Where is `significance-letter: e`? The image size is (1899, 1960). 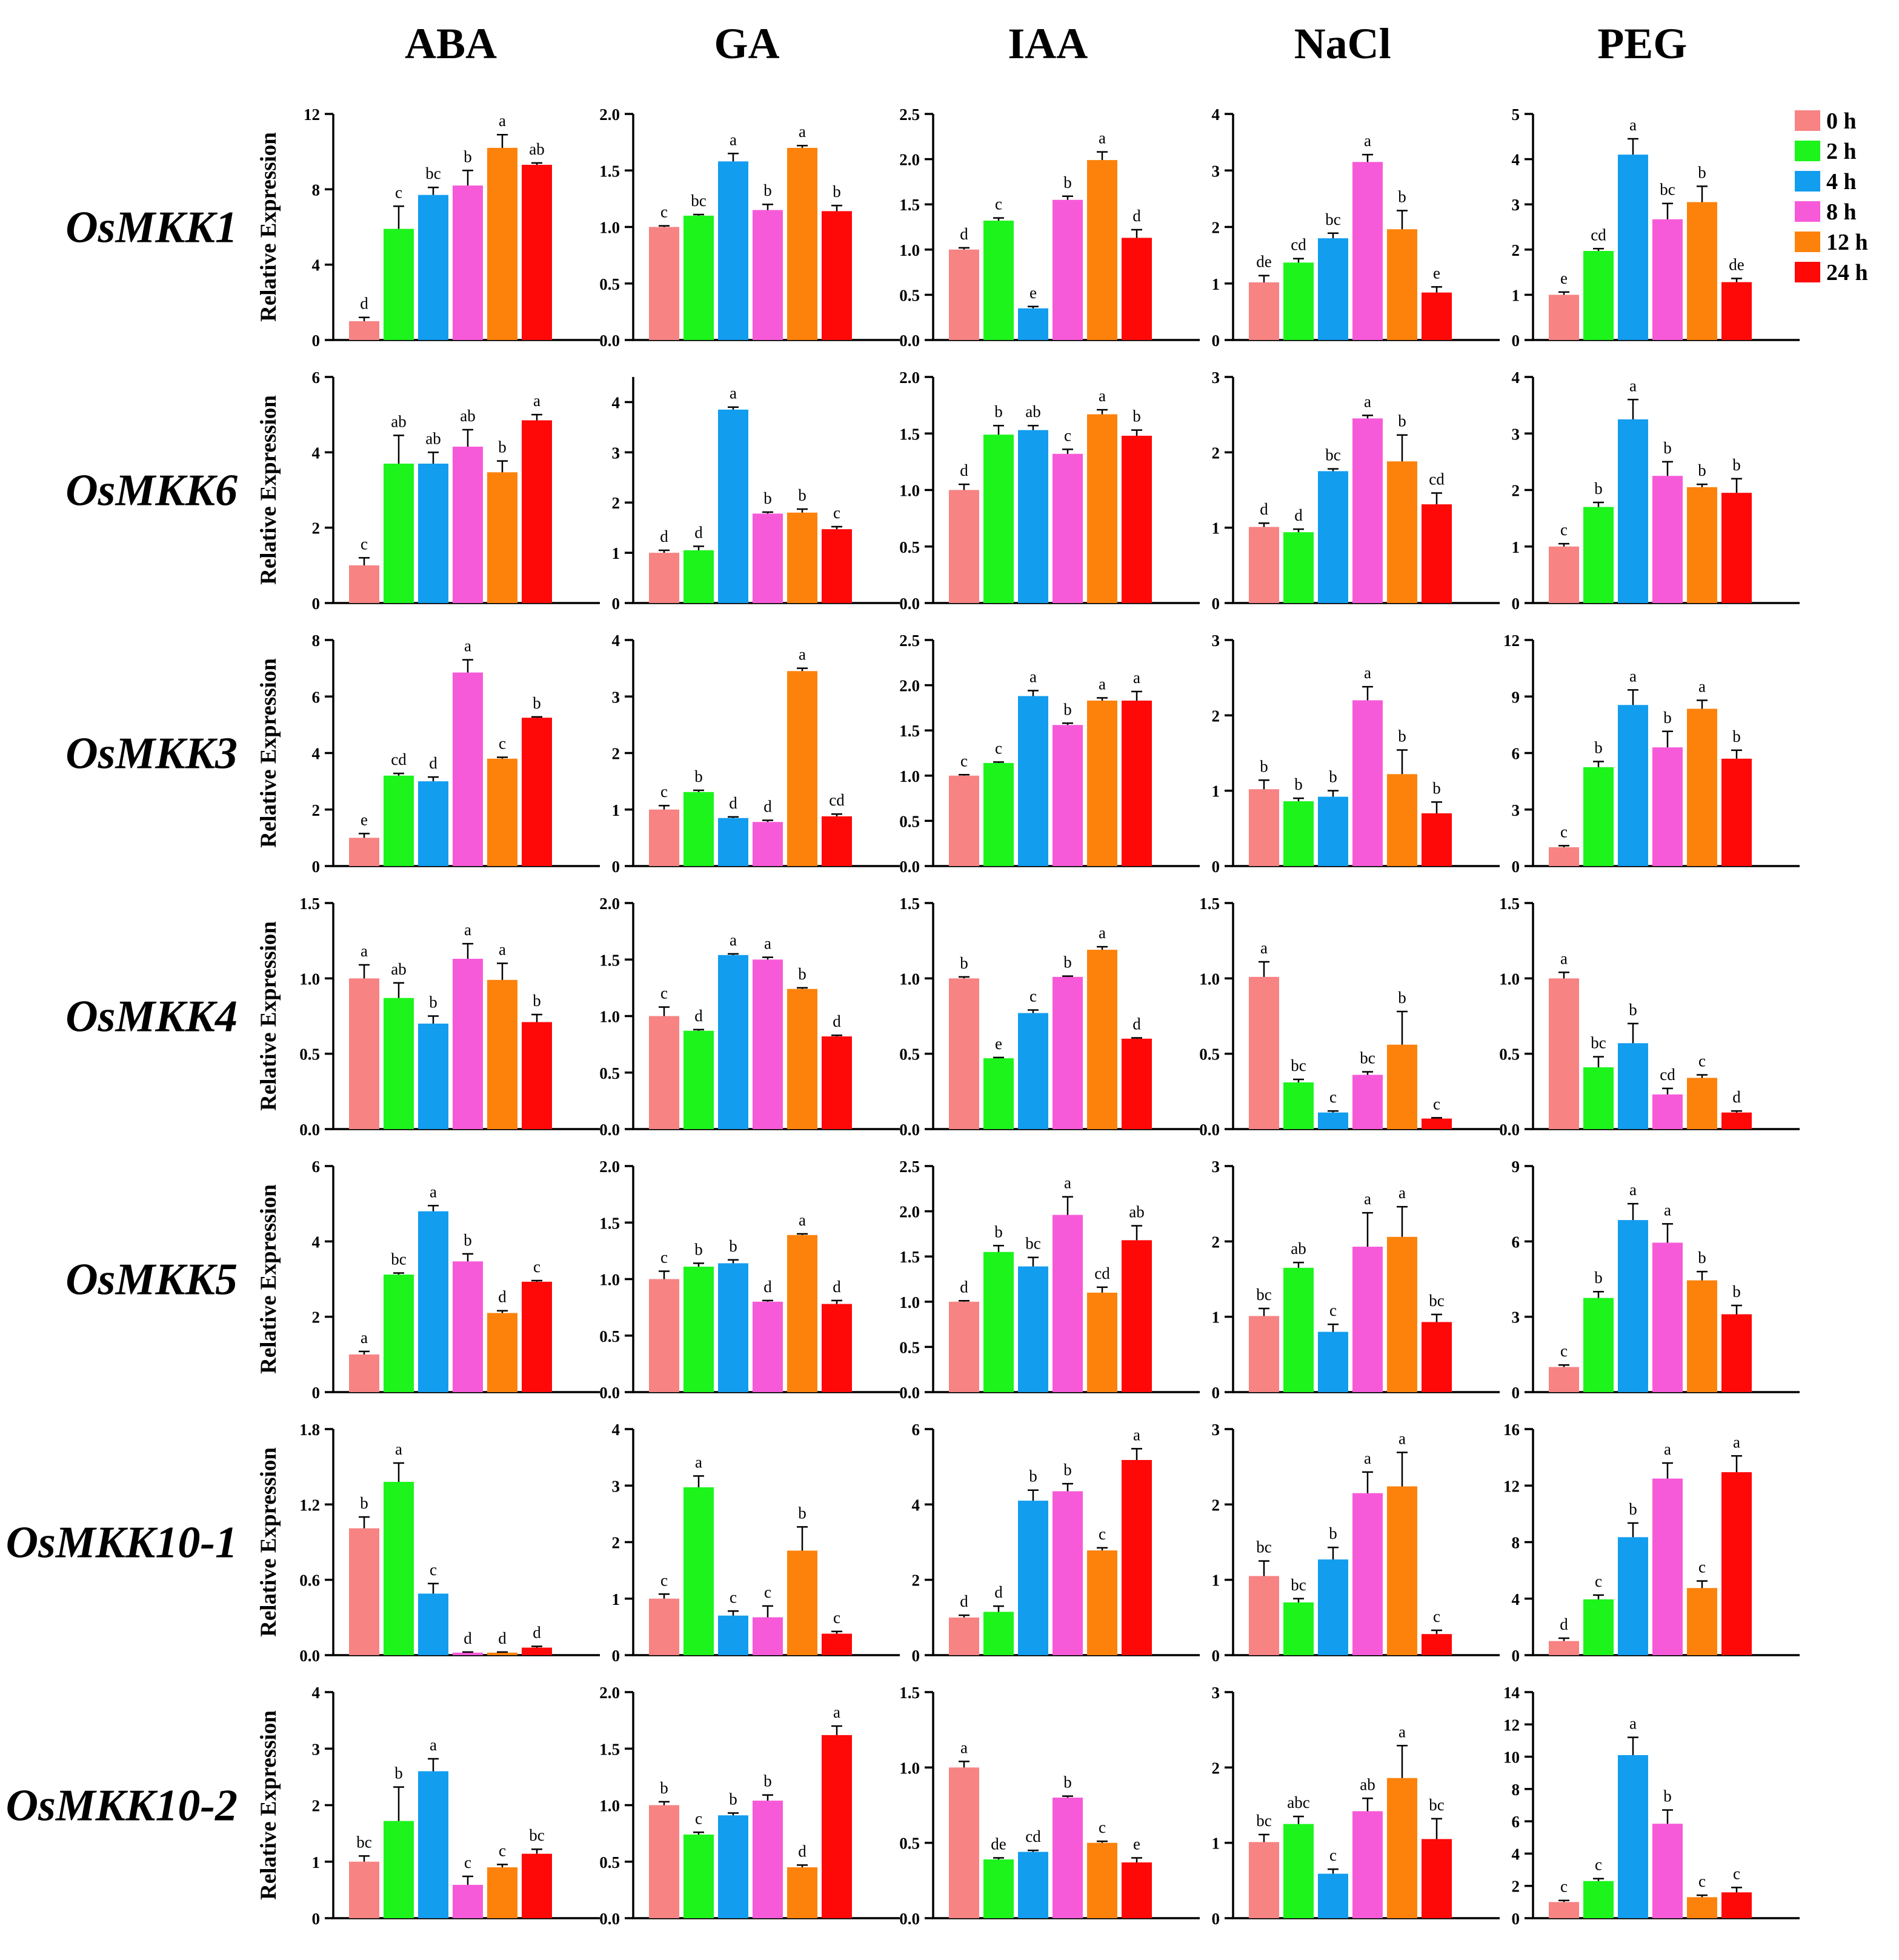 significance-letter: e is located at coordinates (1436, 273).